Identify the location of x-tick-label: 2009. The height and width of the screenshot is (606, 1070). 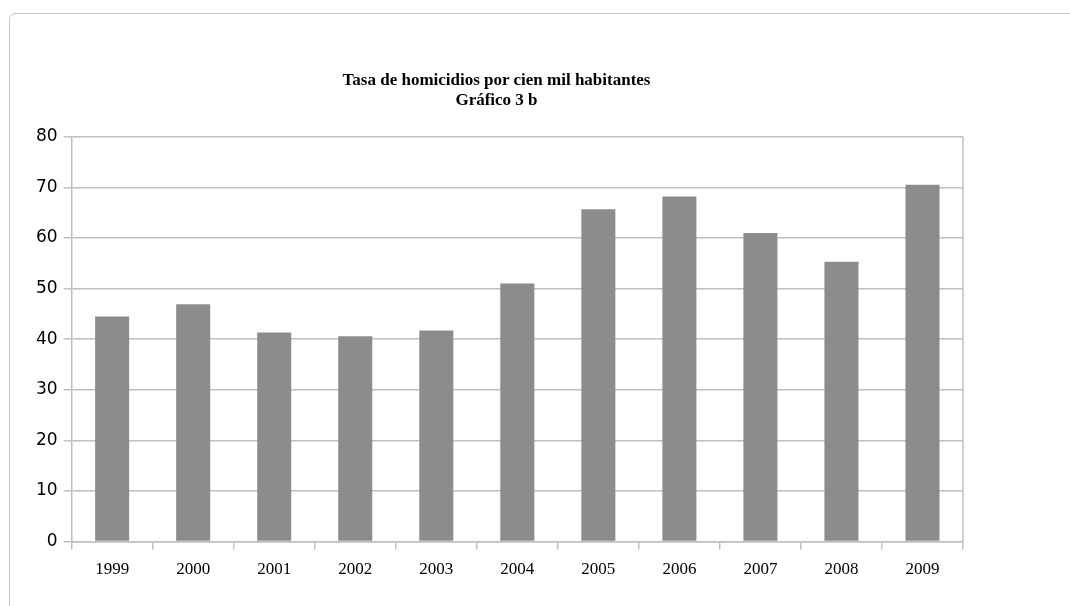
(922, 569).